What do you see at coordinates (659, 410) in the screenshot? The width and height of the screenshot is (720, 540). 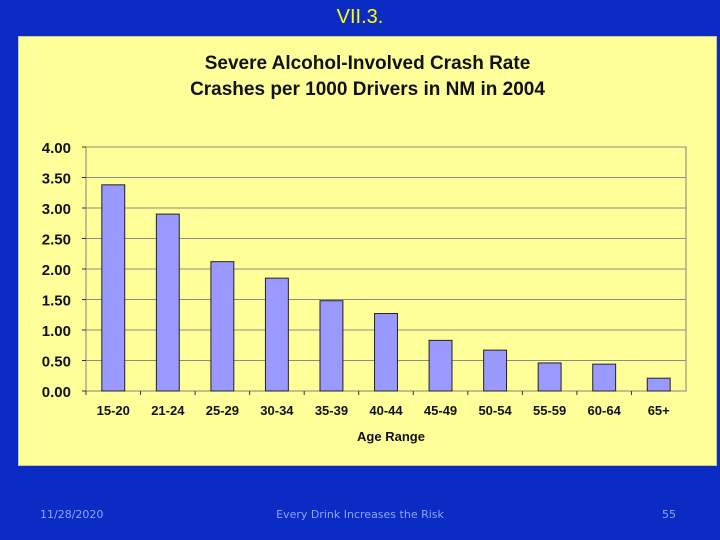 I see `x-tick-label: 65+` at bounding box center [659, 410].